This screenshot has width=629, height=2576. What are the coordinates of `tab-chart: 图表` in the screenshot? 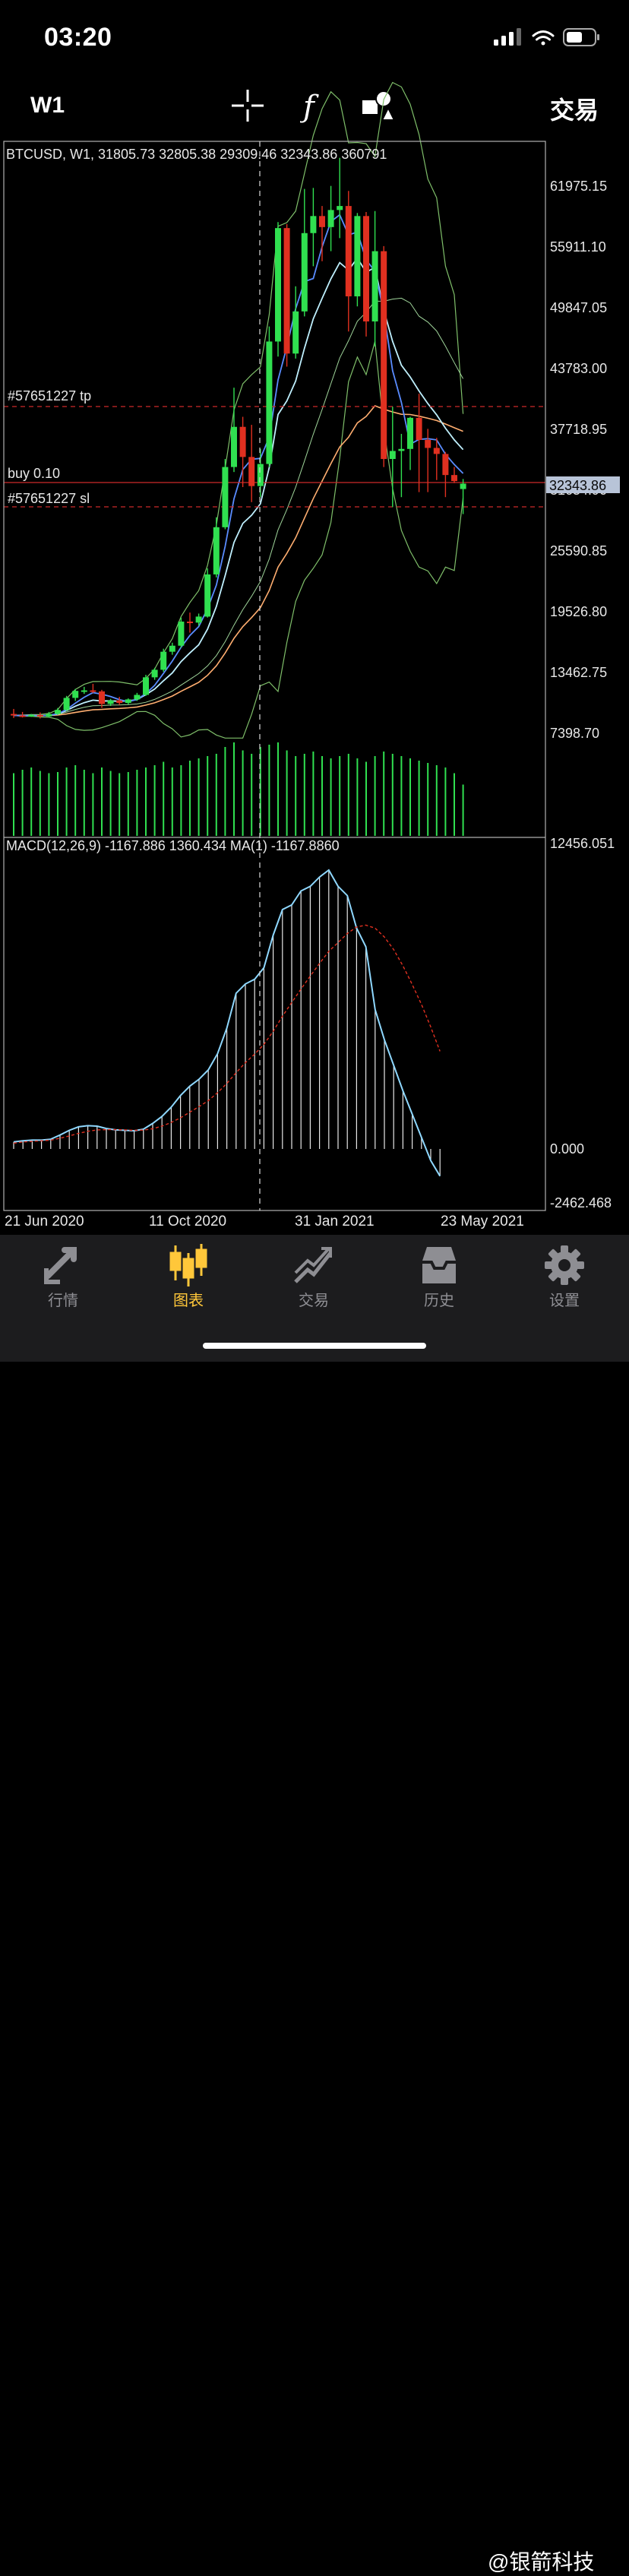 It's located at (188, 1280).